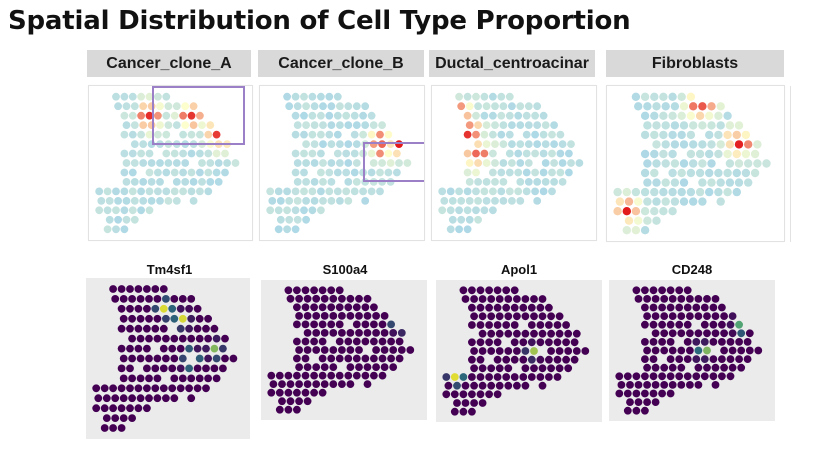 The width and height of the screenshot is (819, 467). Describe the element at coordinates (170, 163) in the screenshot. I see `proportion-map-cancer-clone-a` at that location.